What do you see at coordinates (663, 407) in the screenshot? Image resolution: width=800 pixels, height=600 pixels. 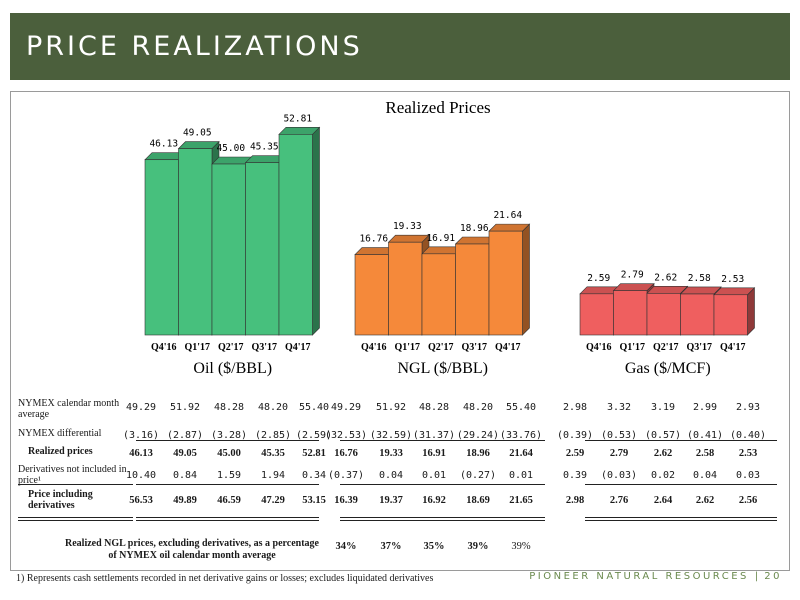 I see `table-cell: 3.19` at bounding box center [663, 407].